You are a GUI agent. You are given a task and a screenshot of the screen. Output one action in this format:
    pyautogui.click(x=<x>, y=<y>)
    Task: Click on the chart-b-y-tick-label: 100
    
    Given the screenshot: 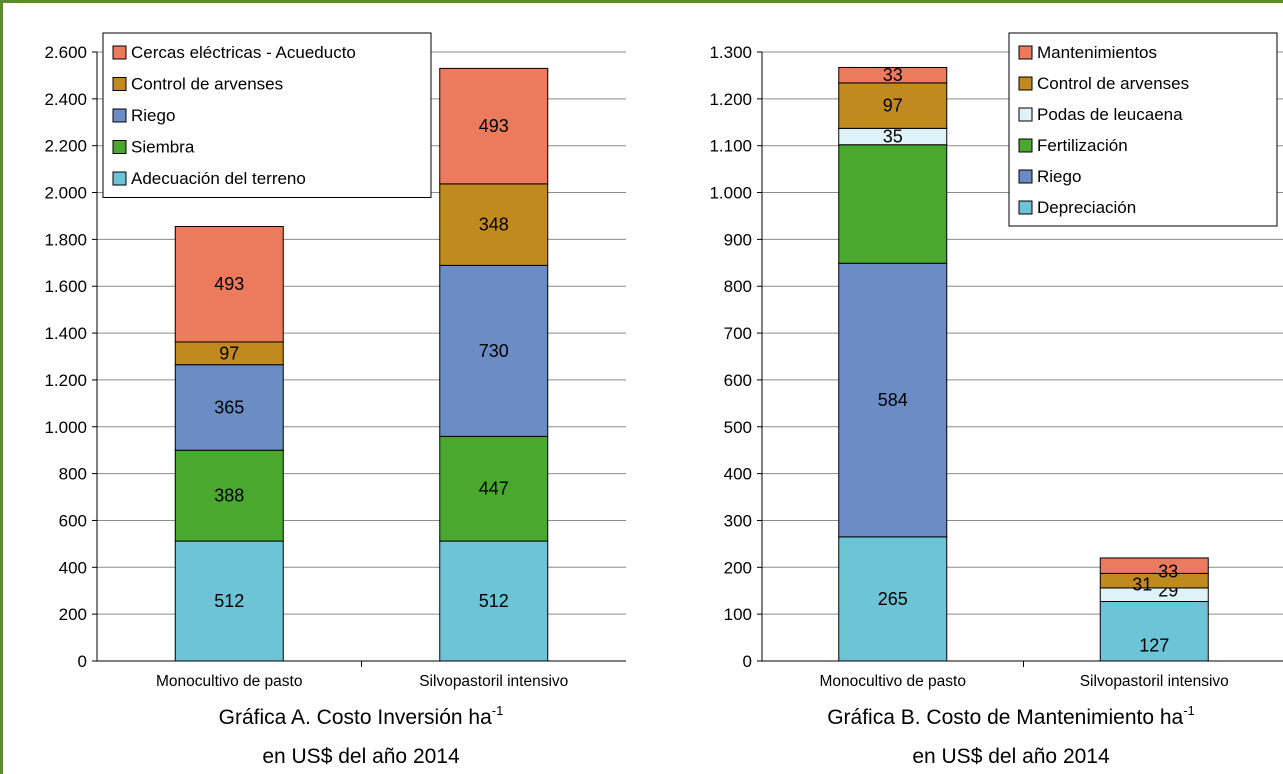 What is the action you would take?
    pyautogui.click(x=738, y=614)
    